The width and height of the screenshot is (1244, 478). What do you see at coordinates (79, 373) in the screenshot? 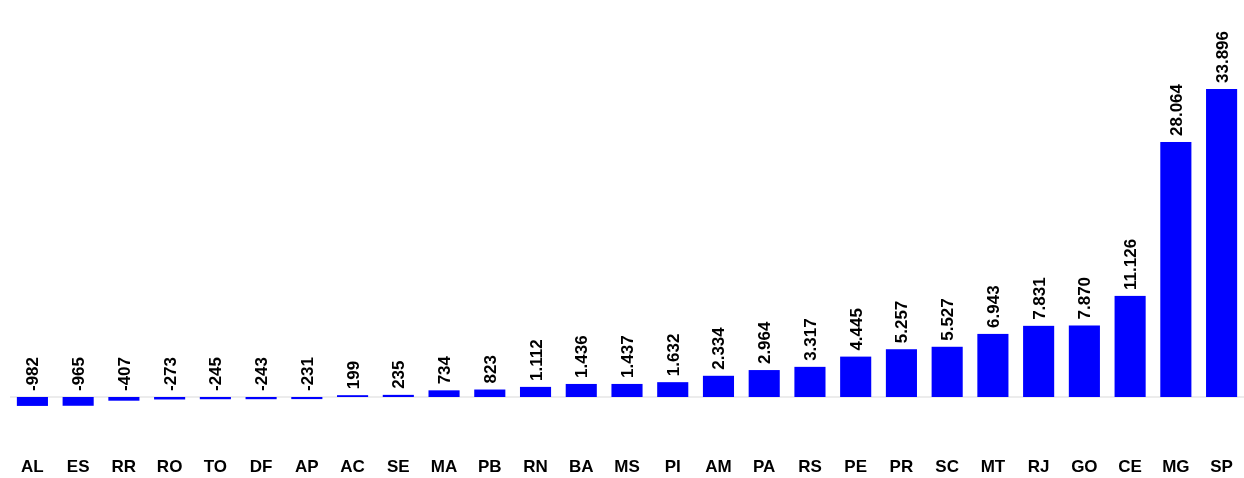
I see `data-label: -965` at bounding box center [79, 373].